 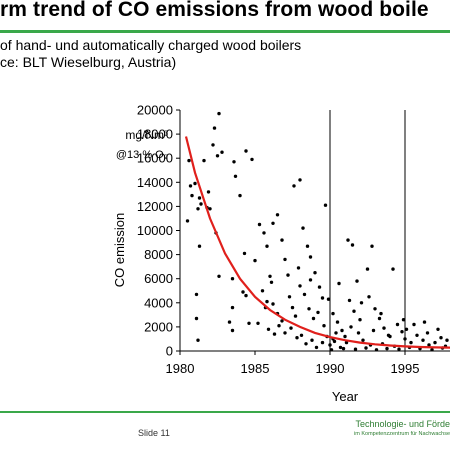 What do you see at coordinates (154, 433) in the screenshot?
I see `slide-number: Slide 11` at bounding box center [154, 433].